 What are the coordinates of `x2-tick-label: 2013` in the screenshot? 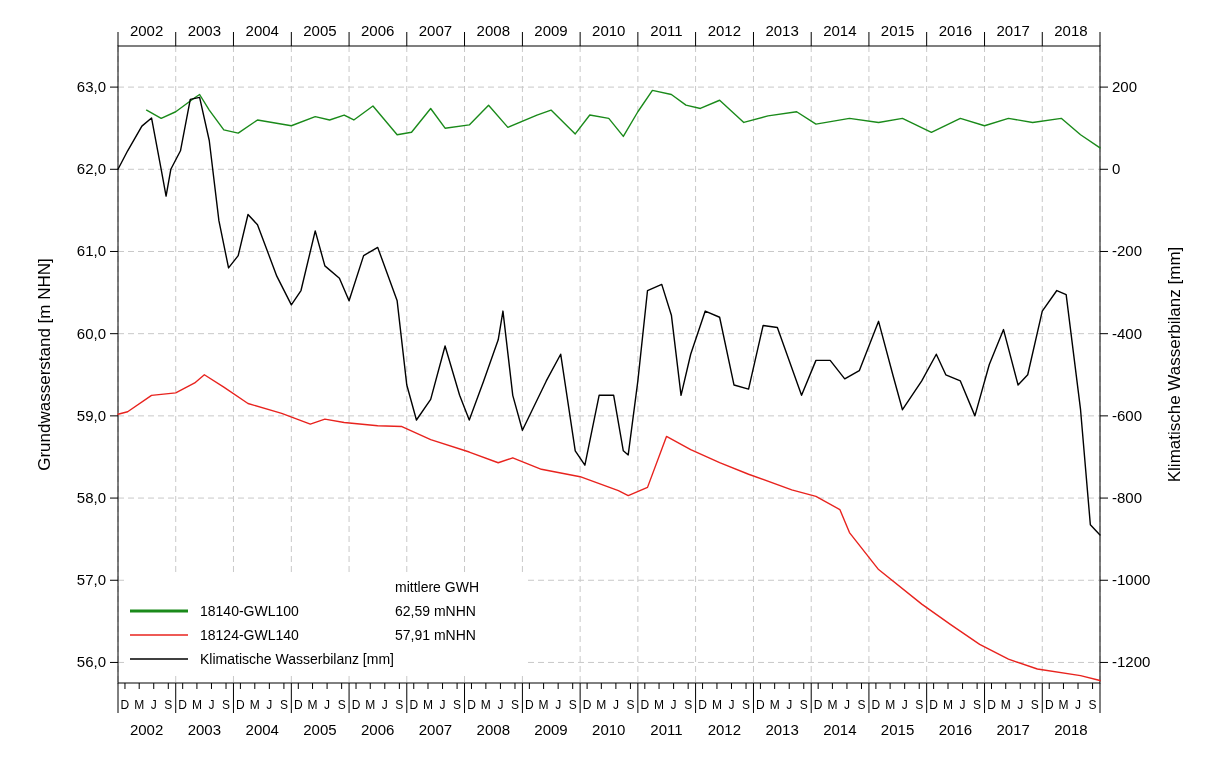 It's located at (782, 729).